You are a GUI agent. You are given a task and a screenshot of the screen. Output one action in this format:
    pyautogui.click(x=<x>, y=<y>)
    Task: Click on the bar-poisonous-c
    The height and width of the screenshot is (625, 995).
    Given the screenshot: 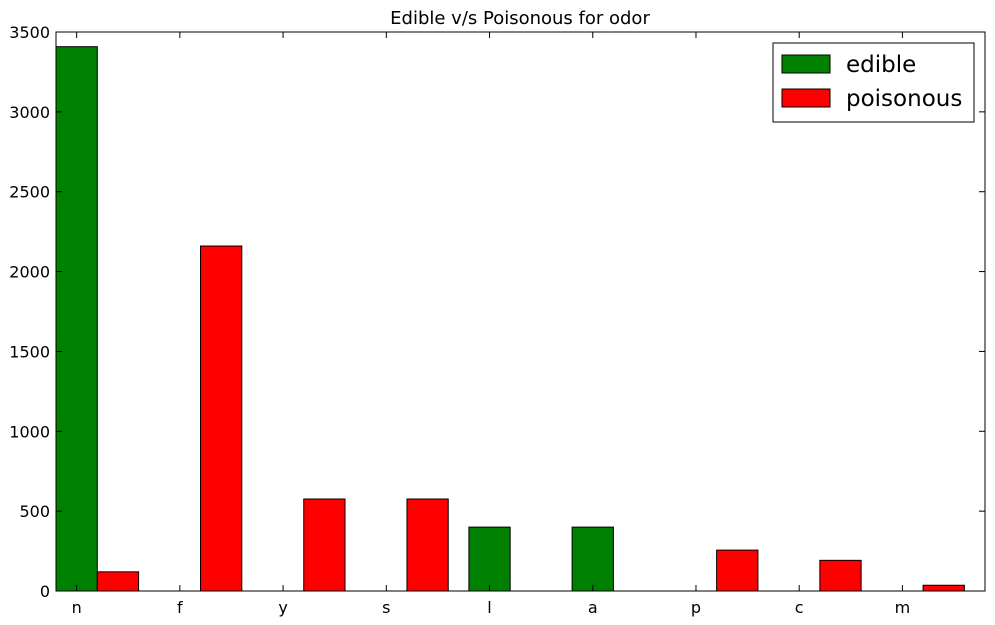 What is the action you would take?
    pyautogui.click(x=840, y=575)
    